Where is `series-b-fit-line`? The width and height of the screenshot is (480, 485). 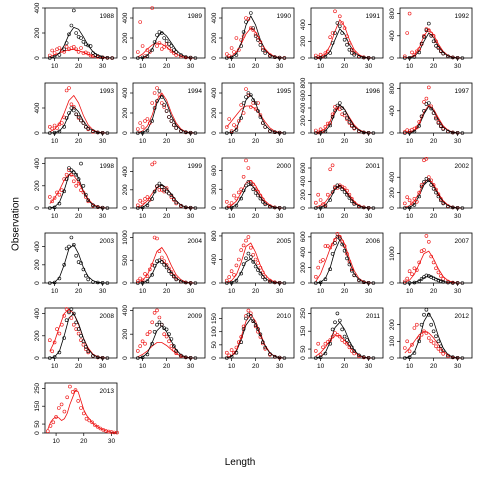 series-b-fit-line is located at coordinates (433, 267).